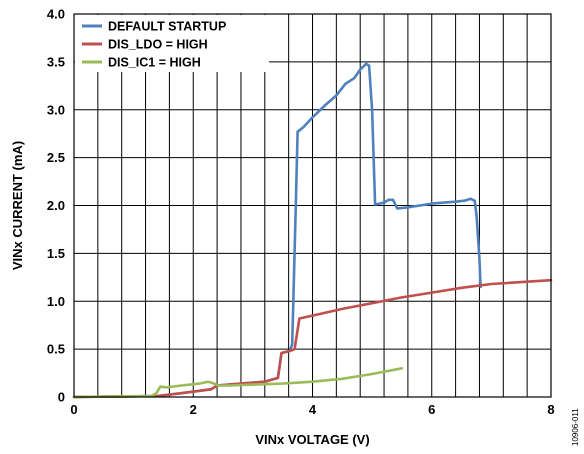 The width and height of the screenshot is (584, 454). Describe the element at coordinates (158, 45) in the screenshot. I see `legend-label: DIS_LDO = HIGH` at that location.